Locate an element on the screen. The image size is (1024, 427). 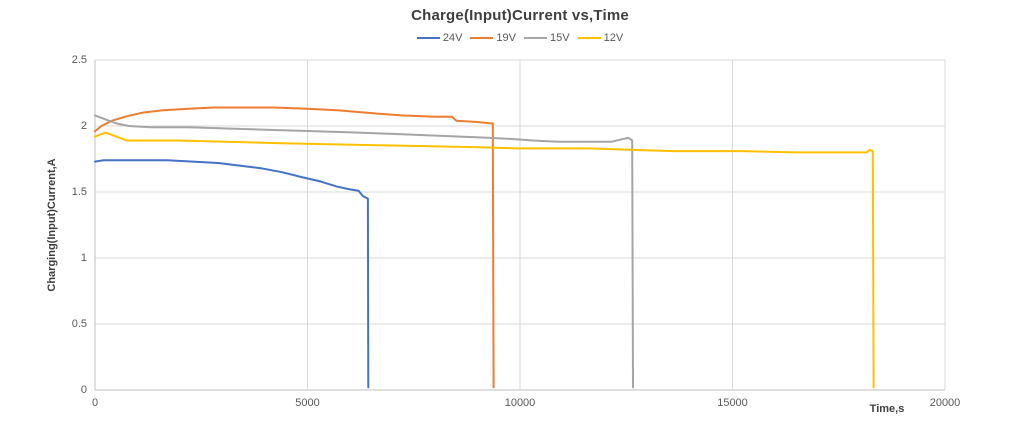
legend-label-12v: 12V is located at coordinates (613, 38).